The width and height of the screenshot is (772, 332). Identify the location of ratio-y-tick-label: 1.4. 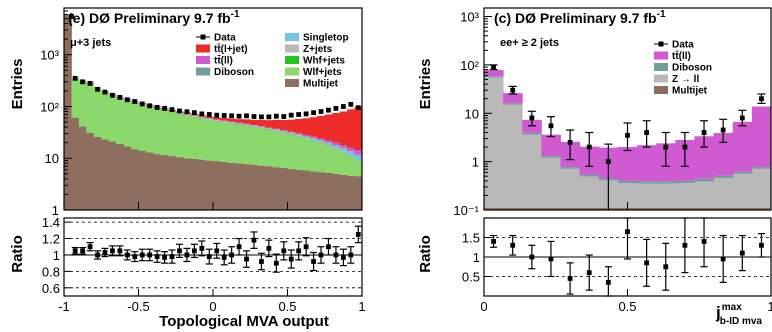
(51, 222).